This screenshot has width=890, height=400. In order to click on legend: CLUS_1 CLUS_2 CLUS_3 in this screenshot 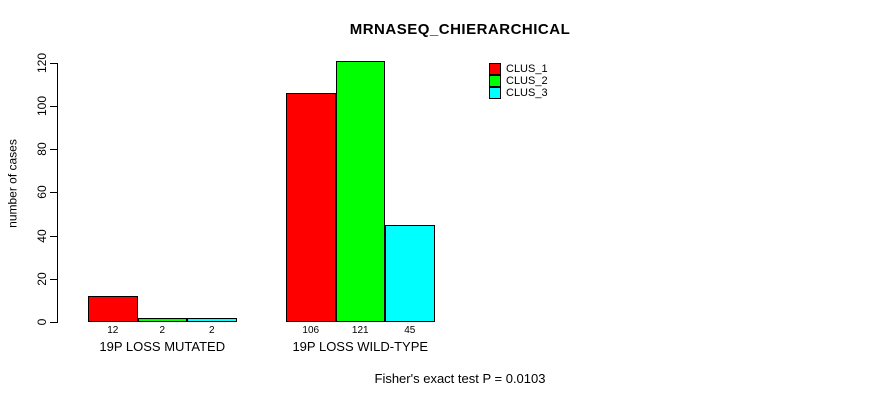, I will do `click(518, 81)`.